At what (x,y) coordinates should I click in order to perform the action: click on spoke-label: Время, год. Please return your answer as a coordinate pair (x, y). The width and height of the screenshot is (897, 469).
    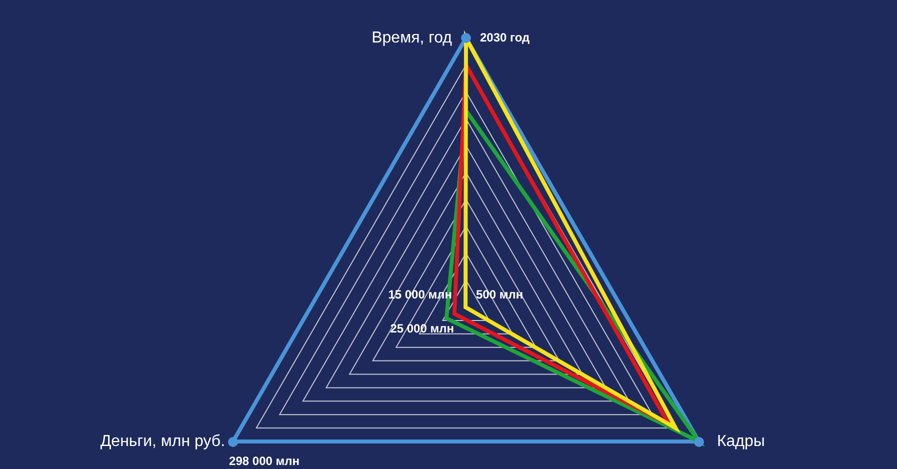
    Looking at the image, I should click on (412, 37).